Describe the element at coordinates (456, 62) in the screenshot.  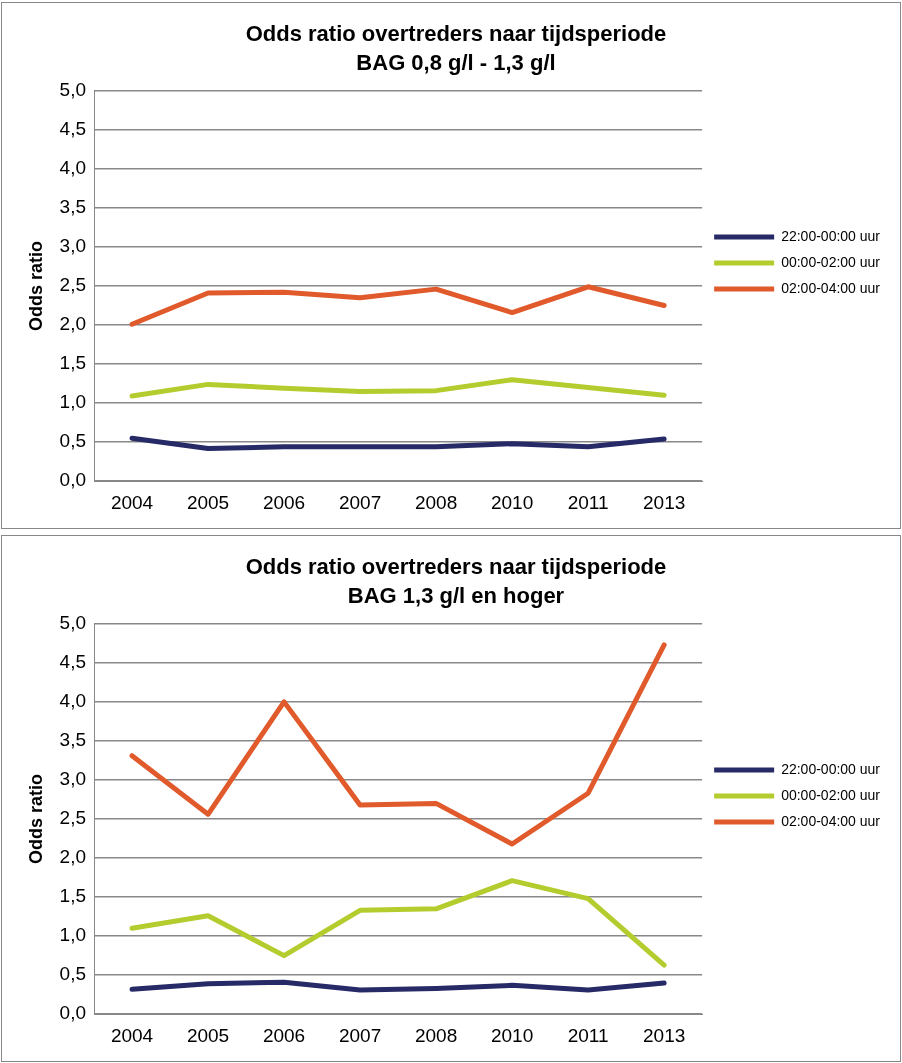
I see `chart-subtitle: BAG 0,8 g/l - 1,3 g/l` at that location.